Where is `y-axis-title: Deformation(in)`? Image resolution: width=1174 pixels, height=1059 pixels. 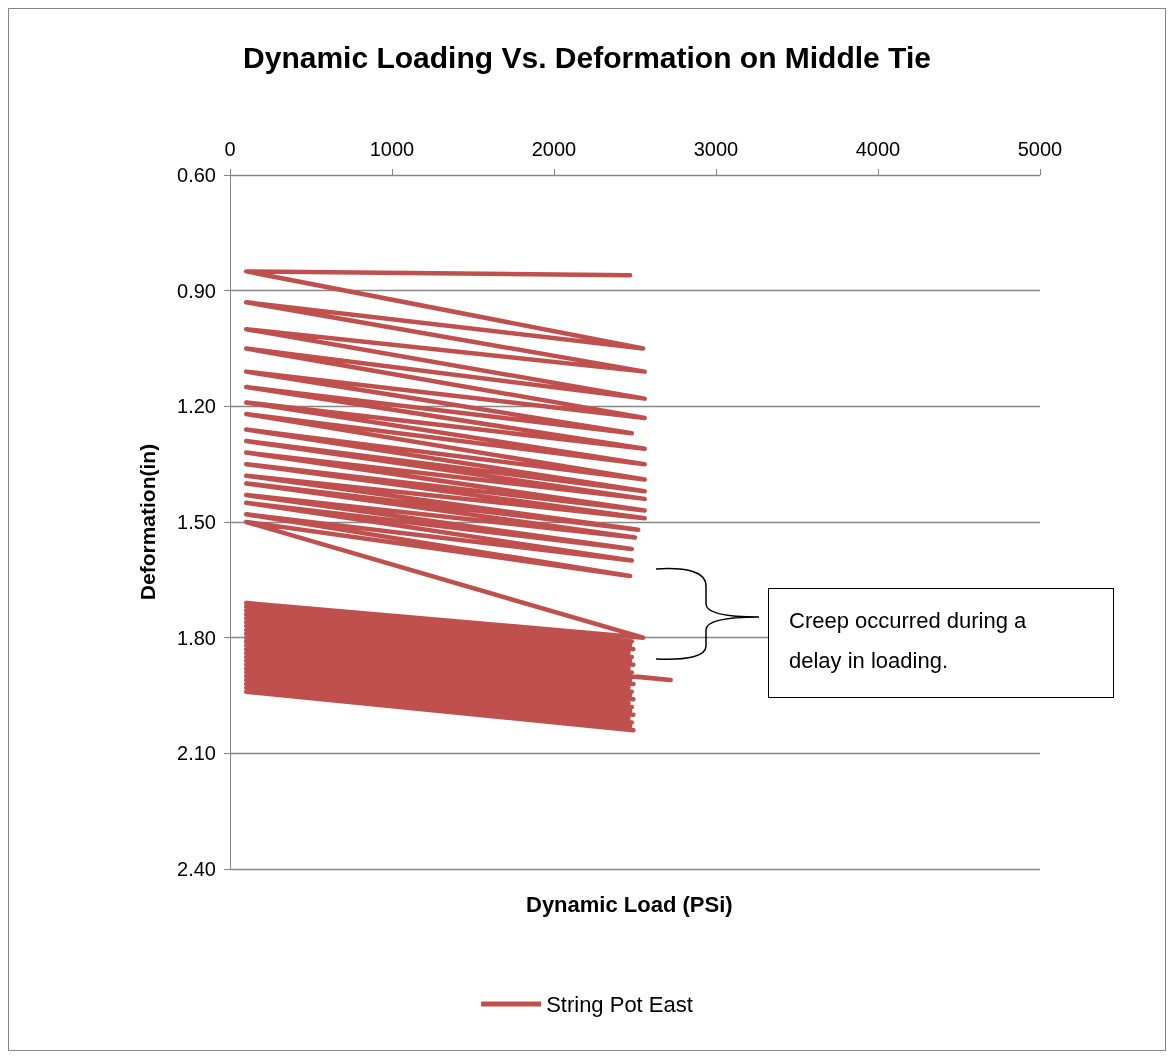
y-axis-title: Deformation(in) is located at coordinates (147, 522).